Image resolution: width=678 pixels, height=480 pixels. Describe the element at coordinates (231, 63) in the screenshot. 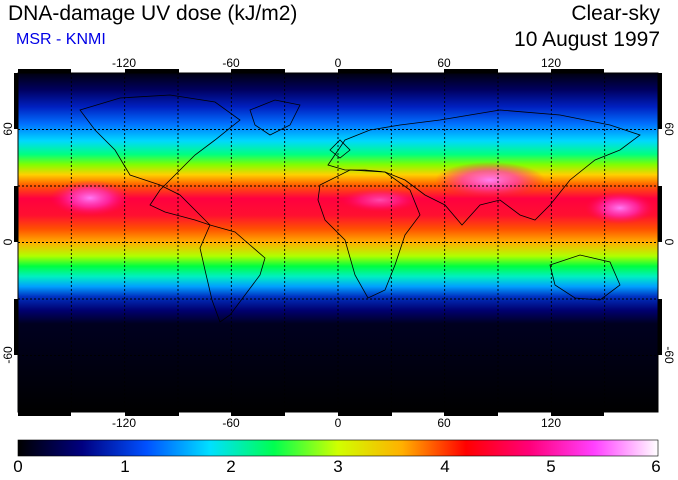

I see `lon-tick-top: -60` at that location.